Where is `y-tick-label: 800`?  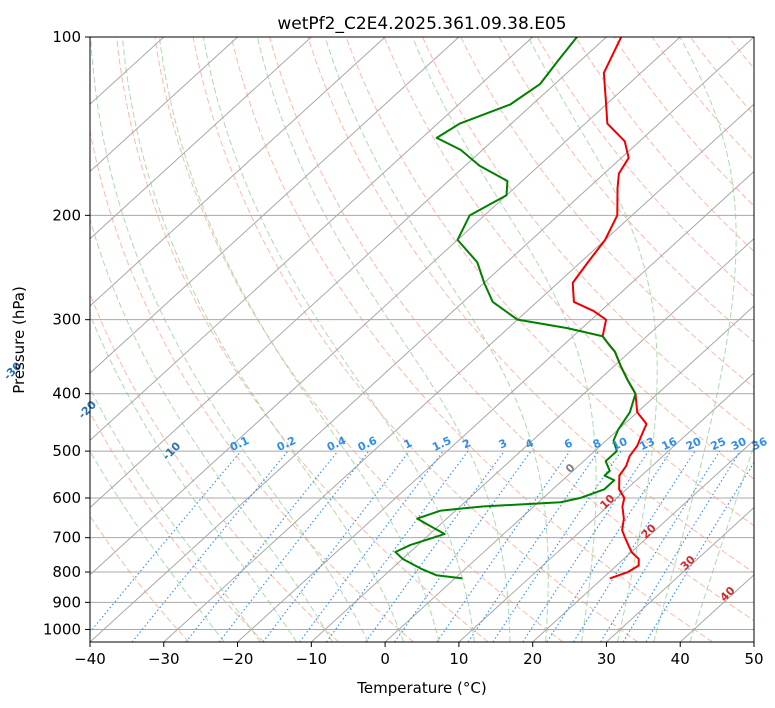 y-tick-label: 800 is located at coordinates (66, 572).